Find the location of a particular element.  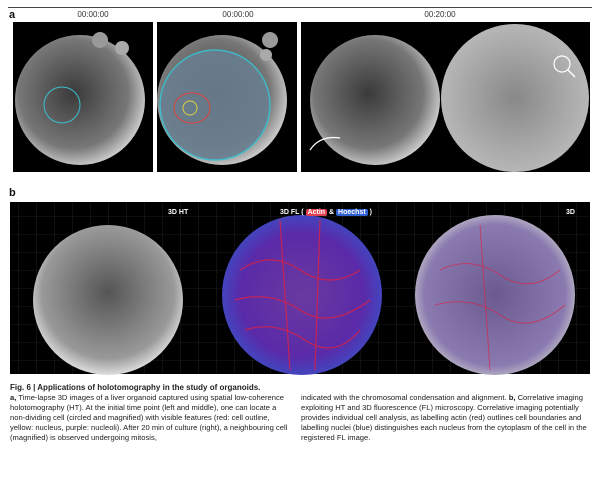

caption-label: a, is located at coordinates (13, 397).